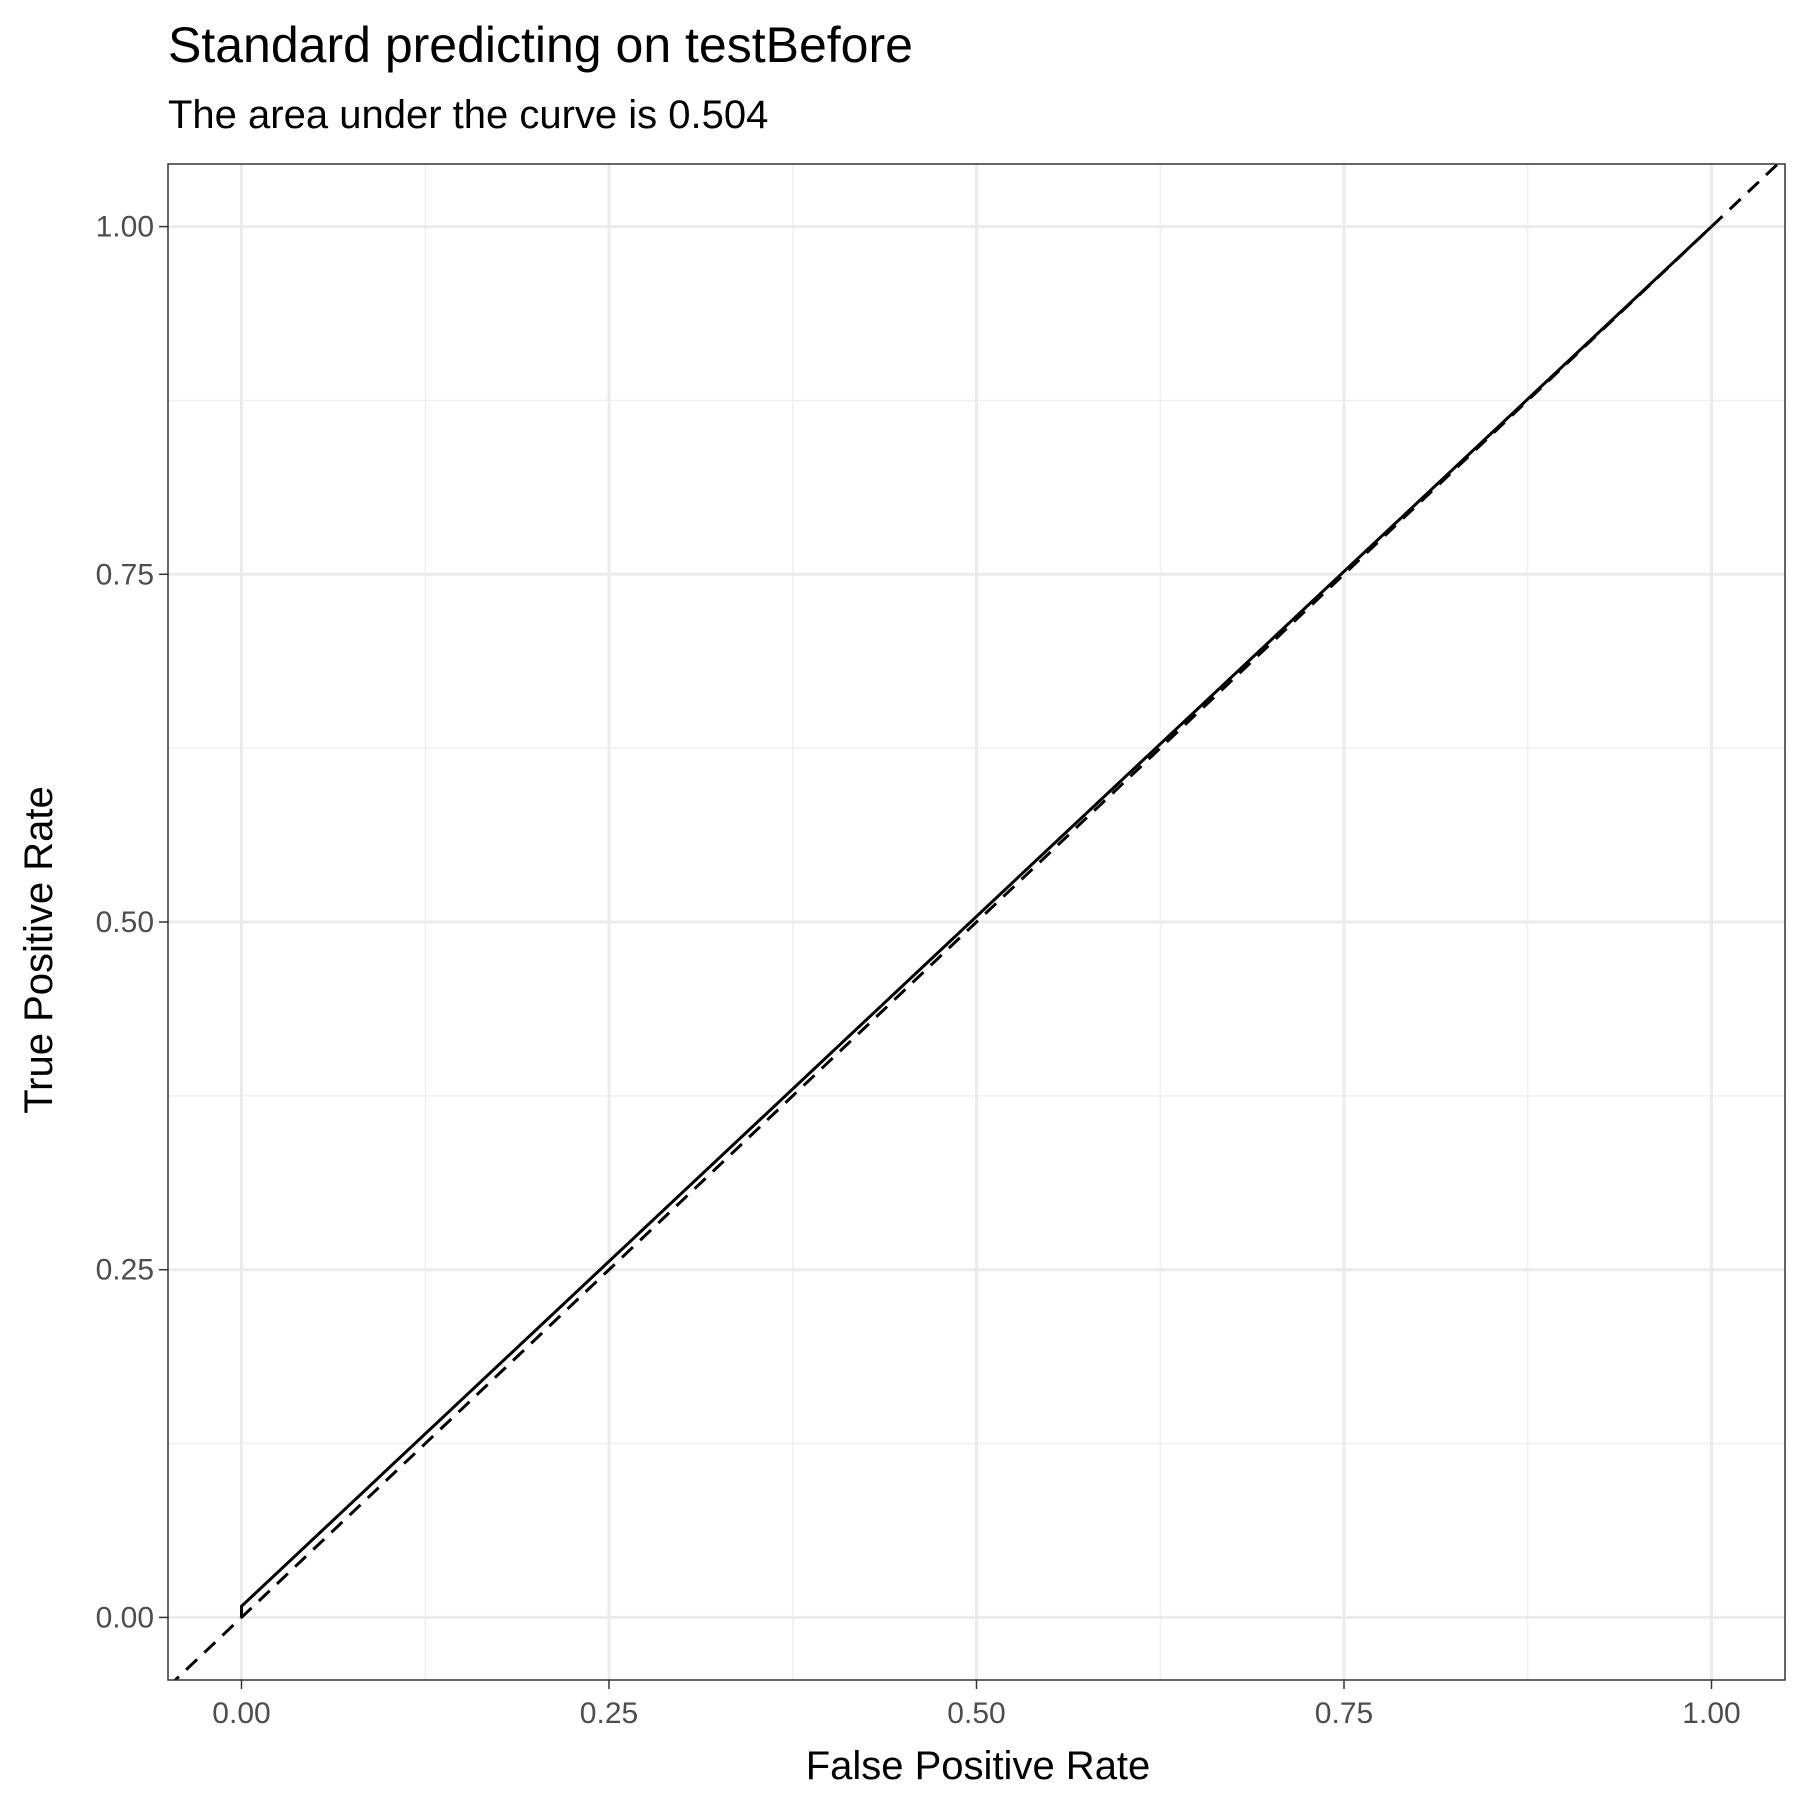 The width and height of the screenshot is (1800, 1800). Describe the element at coordinates (978, 1766) in the screenshot. I see `x-axis-title: False Positive Rate` at that location.